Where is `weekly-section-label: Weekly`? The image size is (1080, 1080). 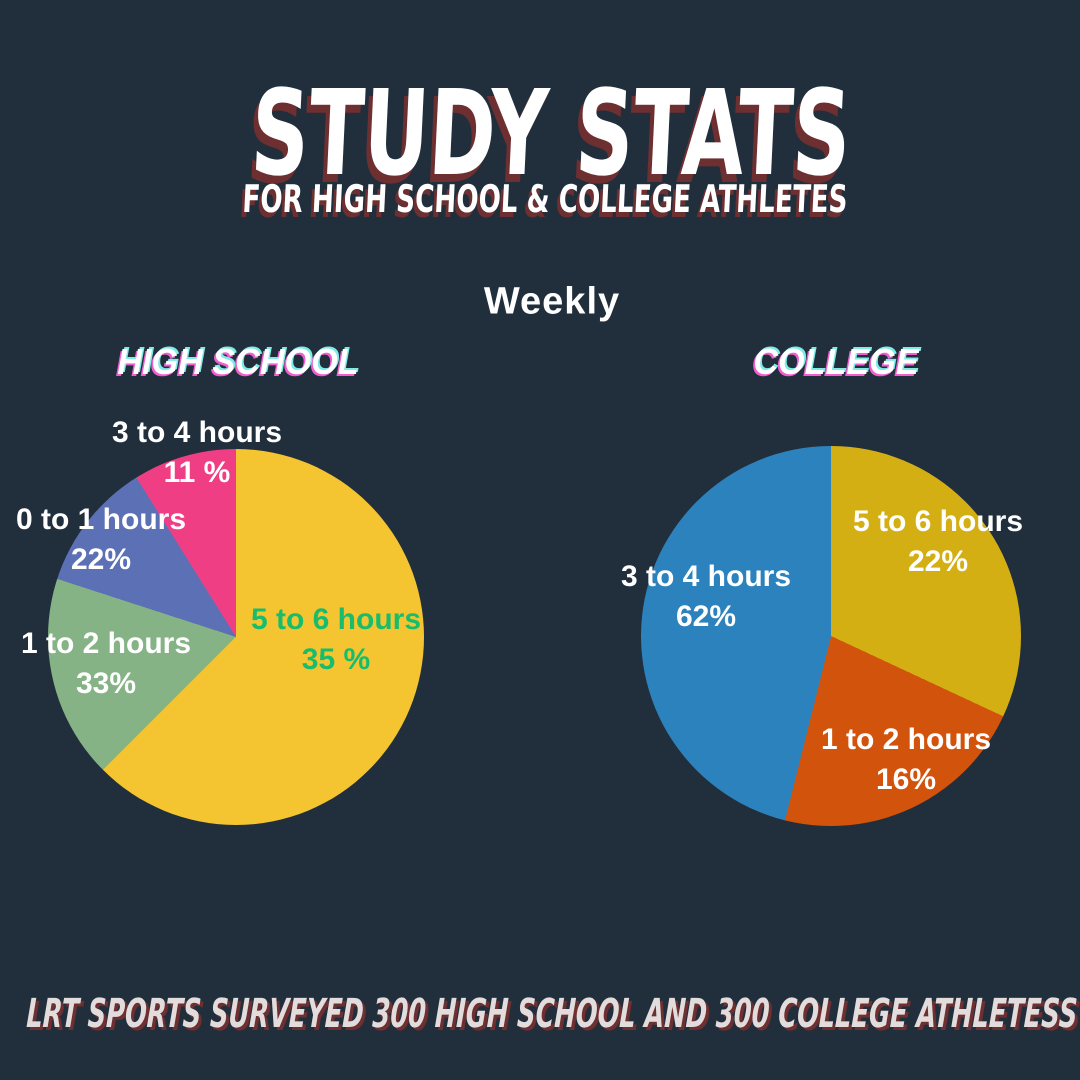
weekly-section-label: Weekly is located at coordinates (552, 301).